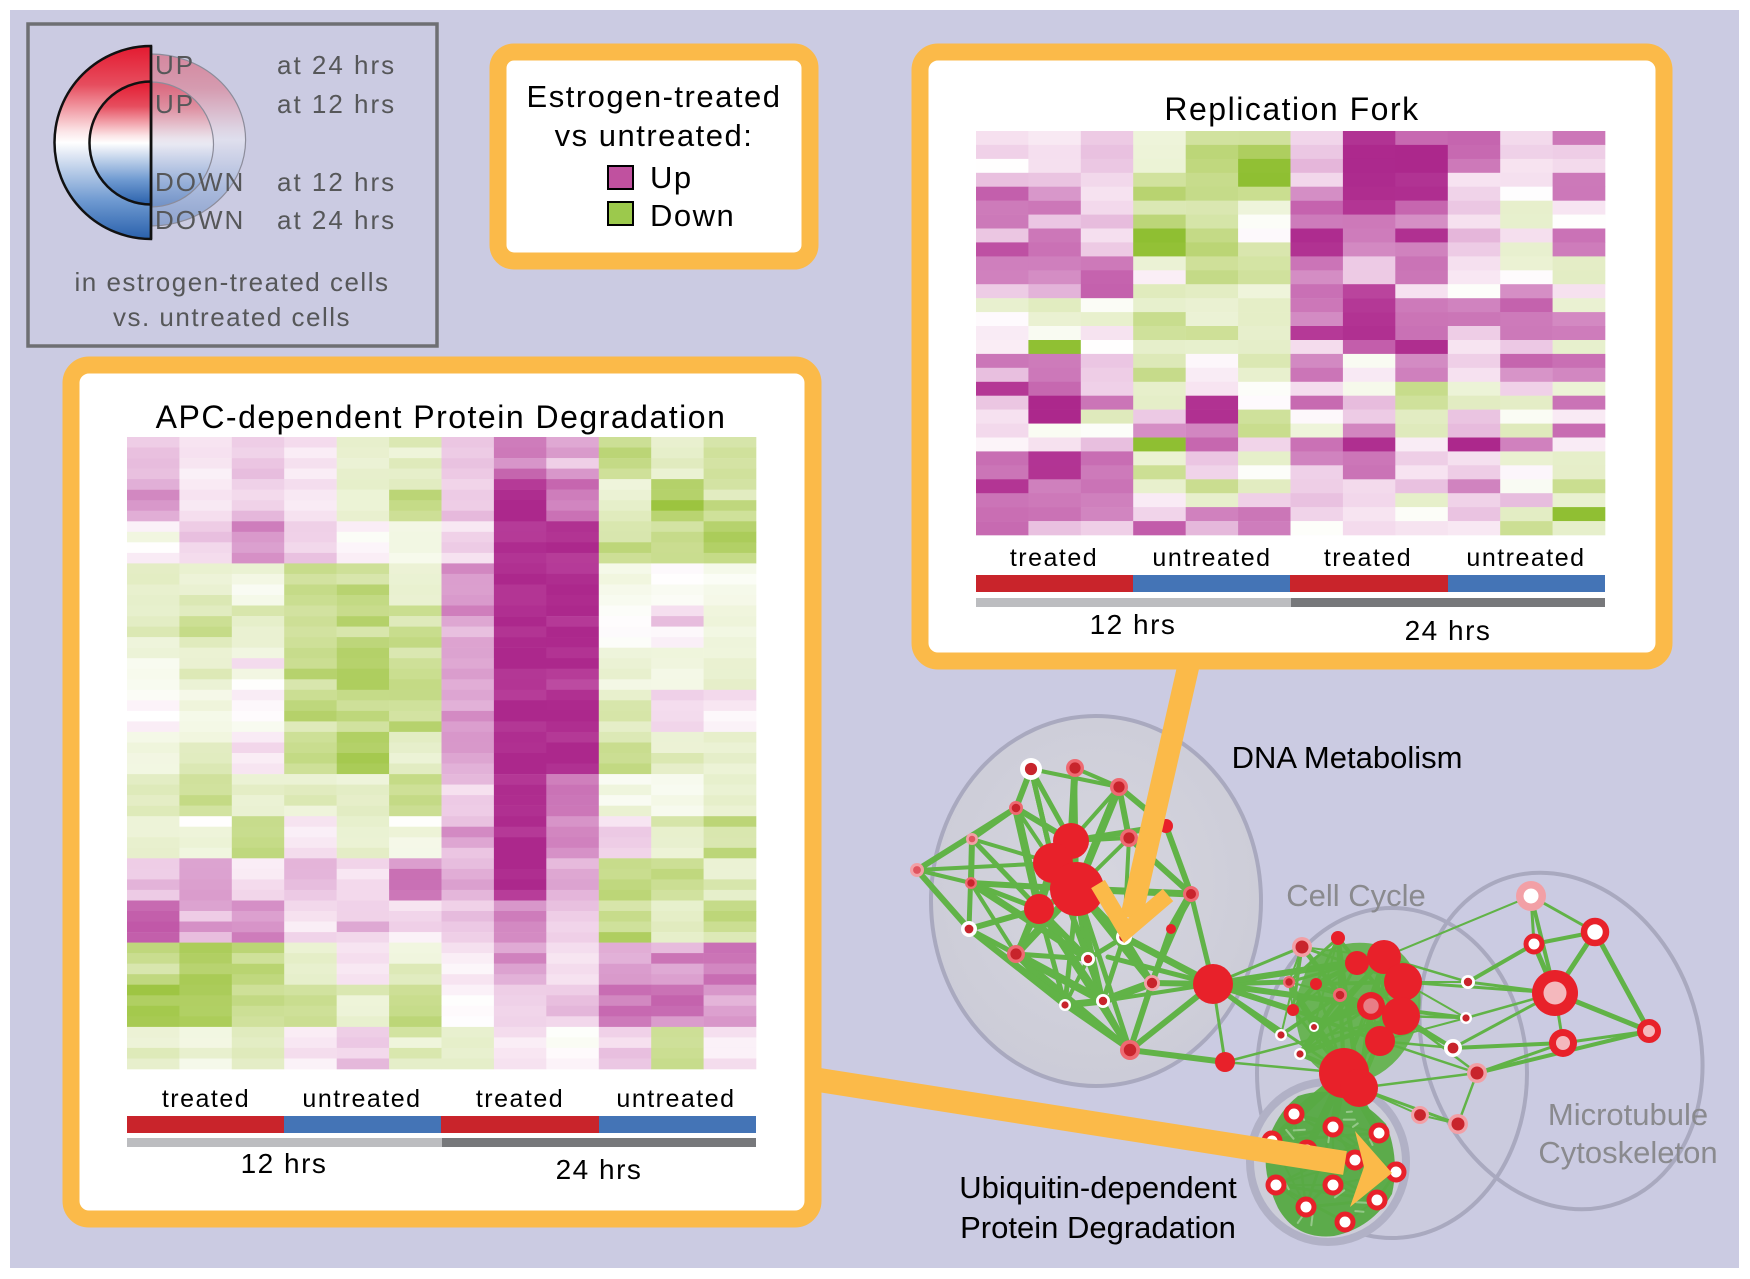 The width and height of the screenshot is (1750, 1279). I want to click on svg-text: Down, so click(692, 215).